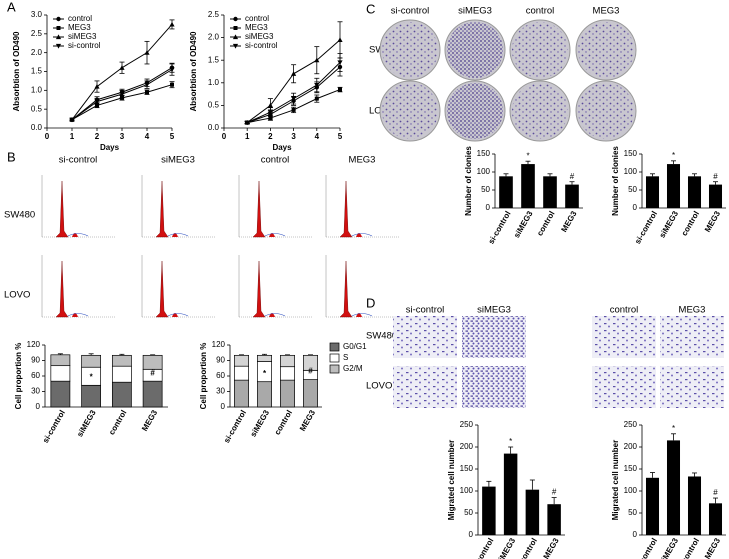 This screenshot has width=729, height=559. Describe the element at coordinates (214, 59) in the screenshot. I see `y-tick-label: 1.5` at that location.